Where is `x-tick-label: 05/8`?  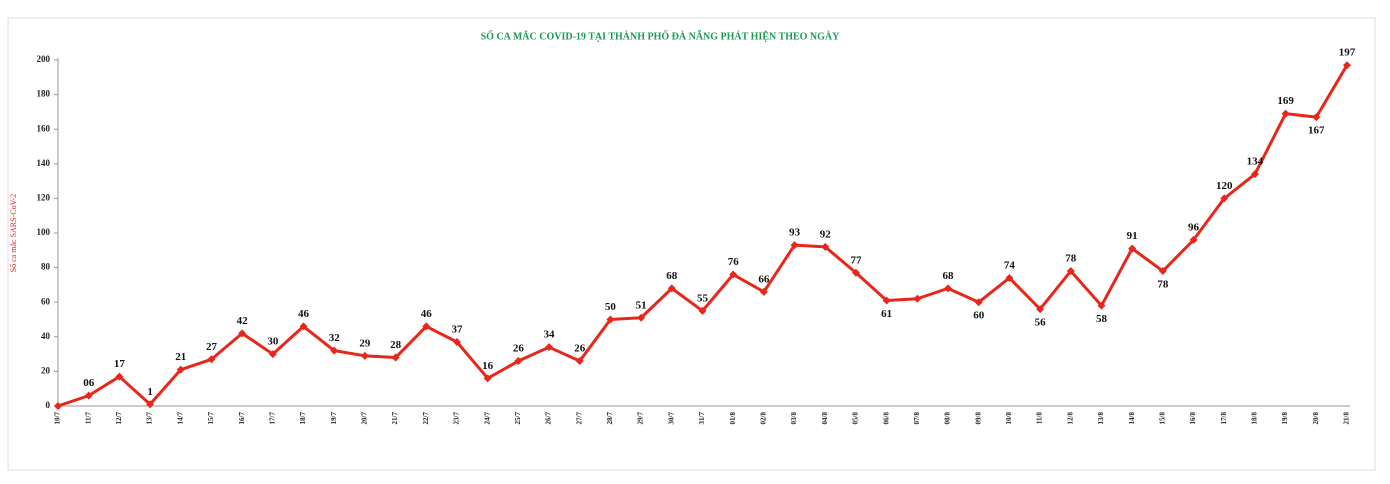 x-tick-label: 05/8 is located at coordinates (856, 418).